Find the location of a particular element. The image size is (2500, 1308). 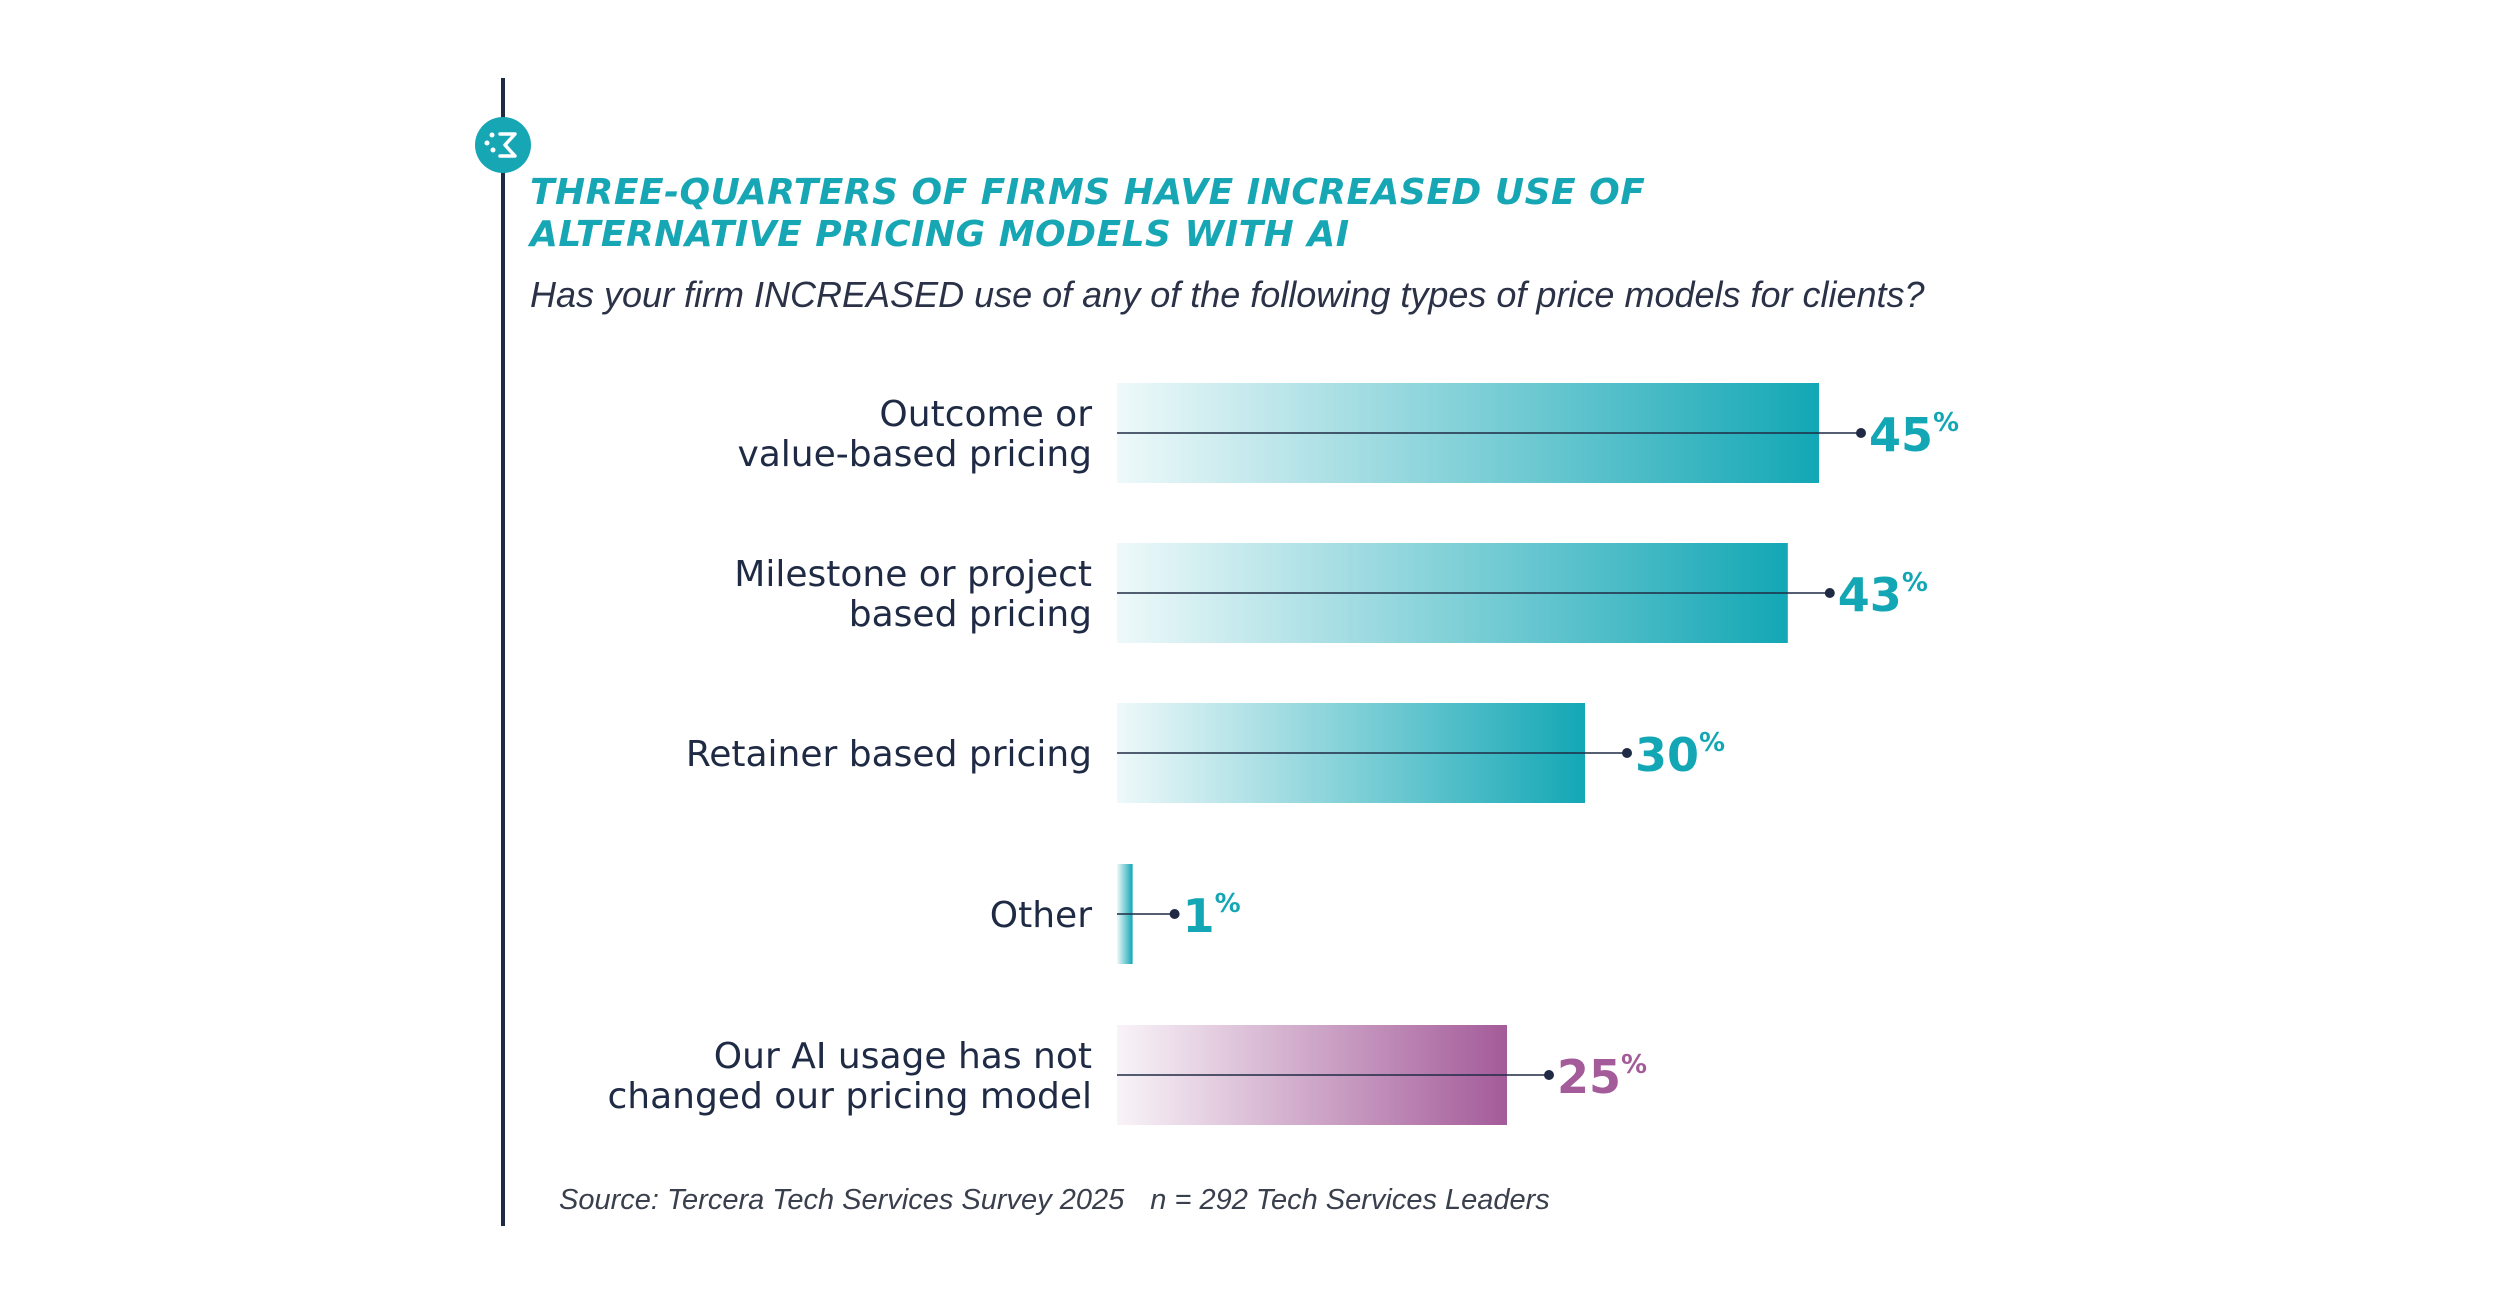

value-number-2: 30 is located at coordinates (1667, 755).